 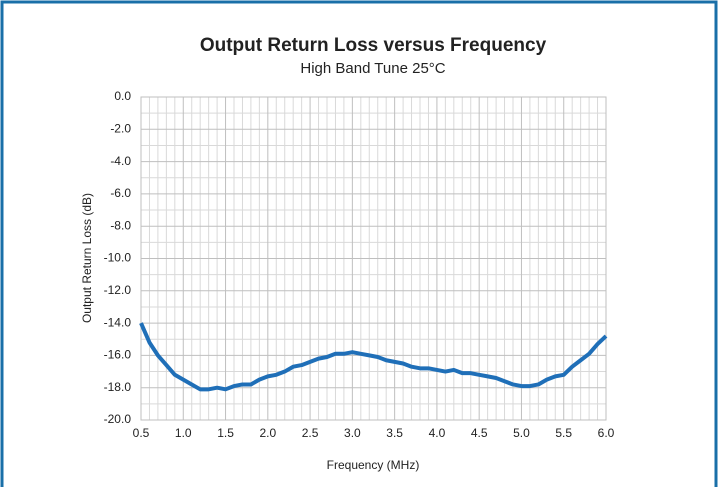 I want to click on y-tick-label: -4.0, so click(x=120, y=161).